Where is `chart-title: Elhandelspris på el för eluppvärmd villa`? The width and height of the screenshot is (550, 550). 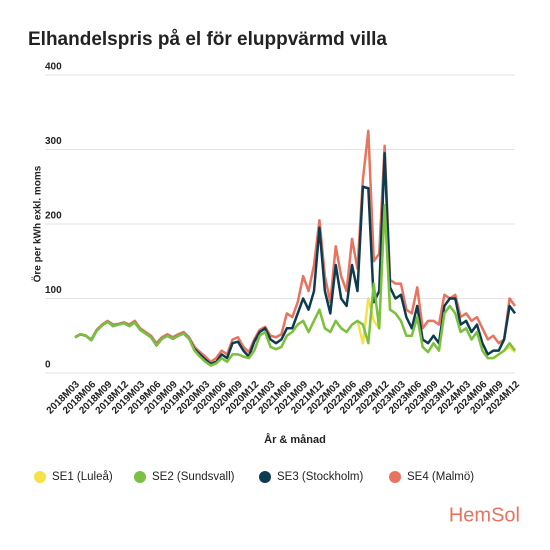 chart-title: Elhandelspris på el för eluppvärmd villa is located at coordinates (207, 39).